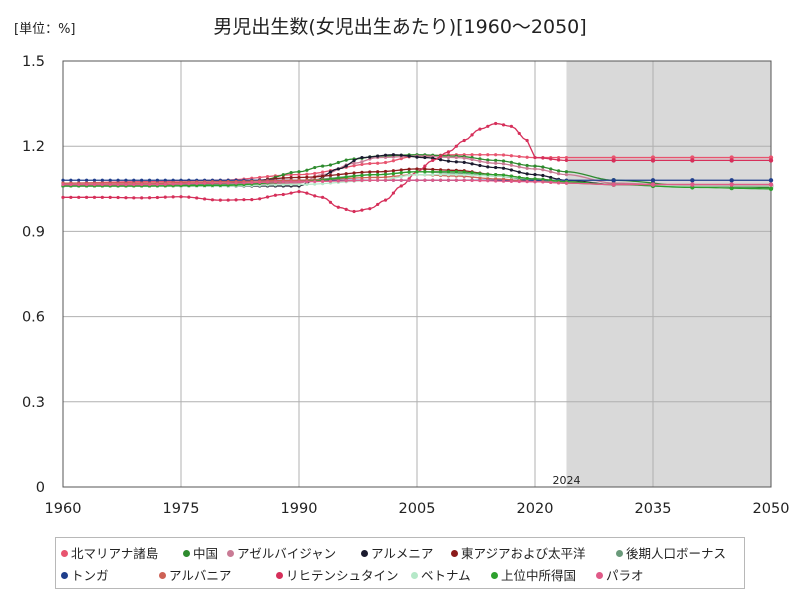  What do you see at coordinates (533, 574) in the screenshot?
I see `legend-item: 上位中所得国` at bounding box center [533, 574].